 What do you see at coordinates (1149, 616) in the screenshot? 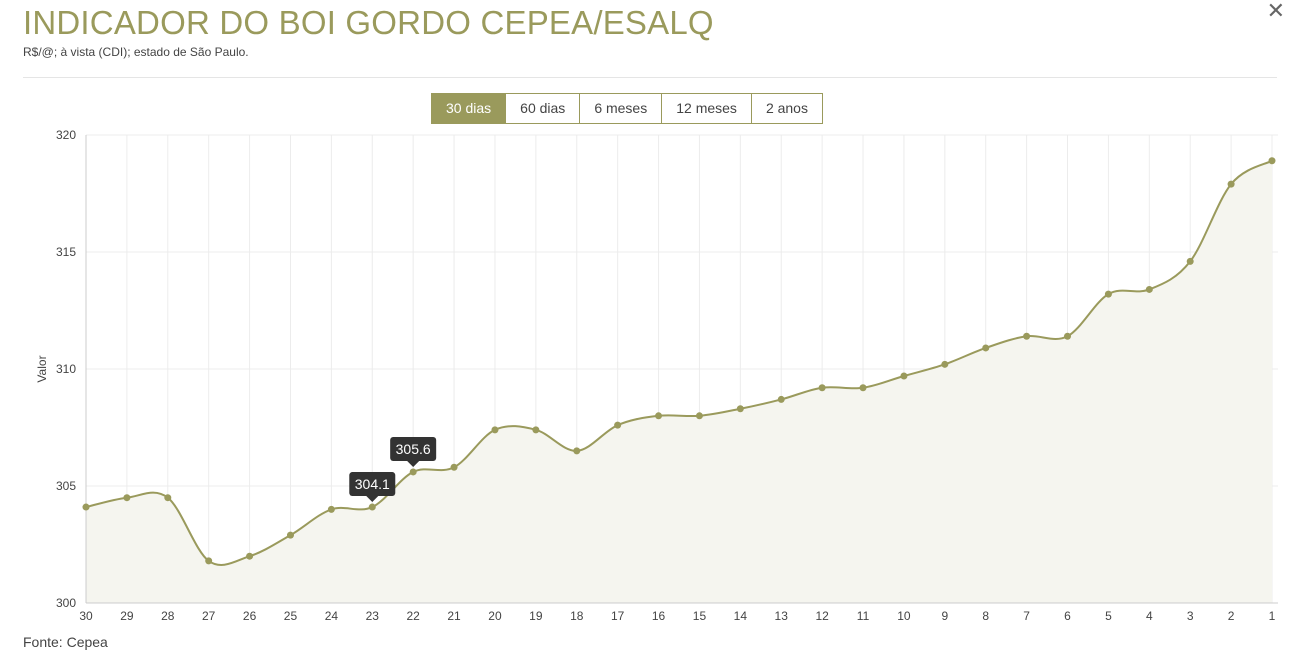
I see `x-tick-label: 4` at bounding box center [1149, 616].